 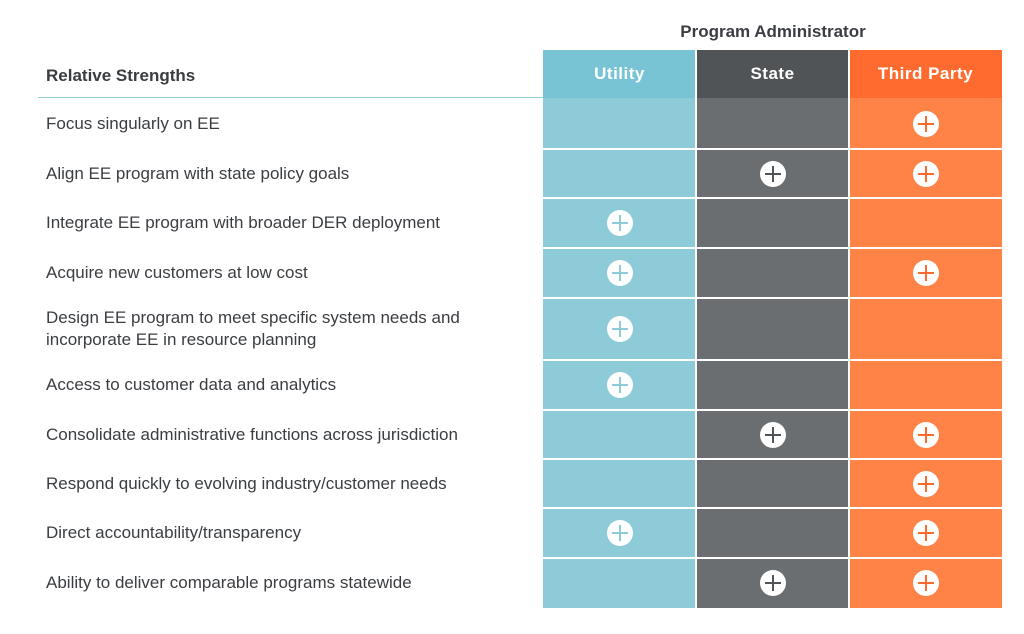 I want to click on column-header-utility: Utility, so click(x=619, y=74).